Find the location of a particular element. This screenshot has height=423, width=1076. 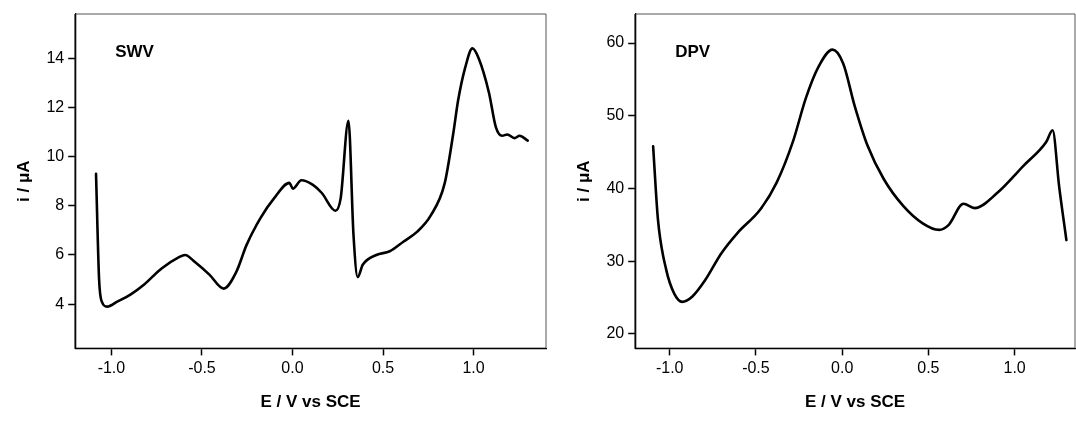

y-tick-label: 12 is located at coordinates (55, 106).